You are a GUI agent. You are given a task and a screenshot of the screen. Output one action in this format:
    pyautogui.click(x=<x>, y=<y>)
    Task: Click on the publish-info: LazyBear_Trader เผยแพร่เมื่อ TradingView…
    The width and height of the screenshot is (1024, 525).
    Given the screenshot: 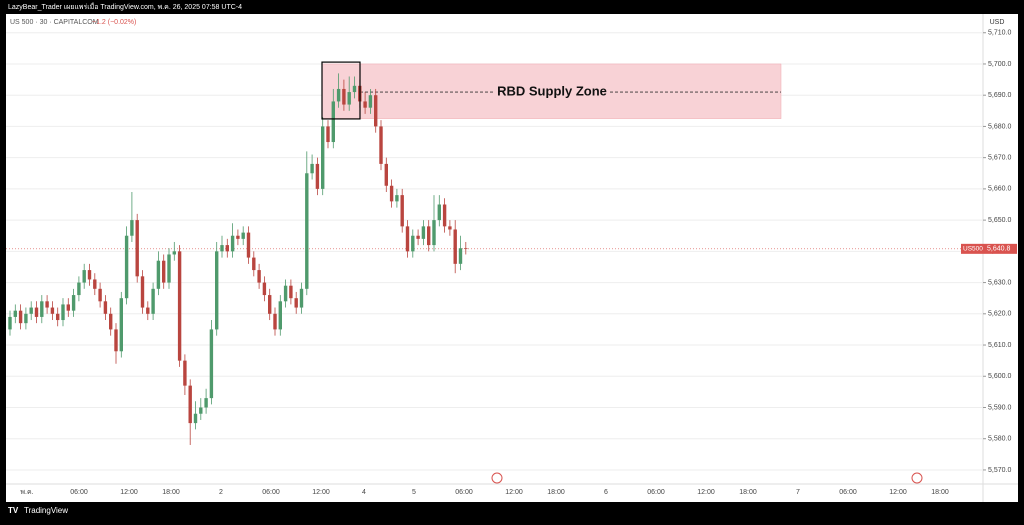 What is the action you would take?
    pyautogui.click(x=125, y=6)
    